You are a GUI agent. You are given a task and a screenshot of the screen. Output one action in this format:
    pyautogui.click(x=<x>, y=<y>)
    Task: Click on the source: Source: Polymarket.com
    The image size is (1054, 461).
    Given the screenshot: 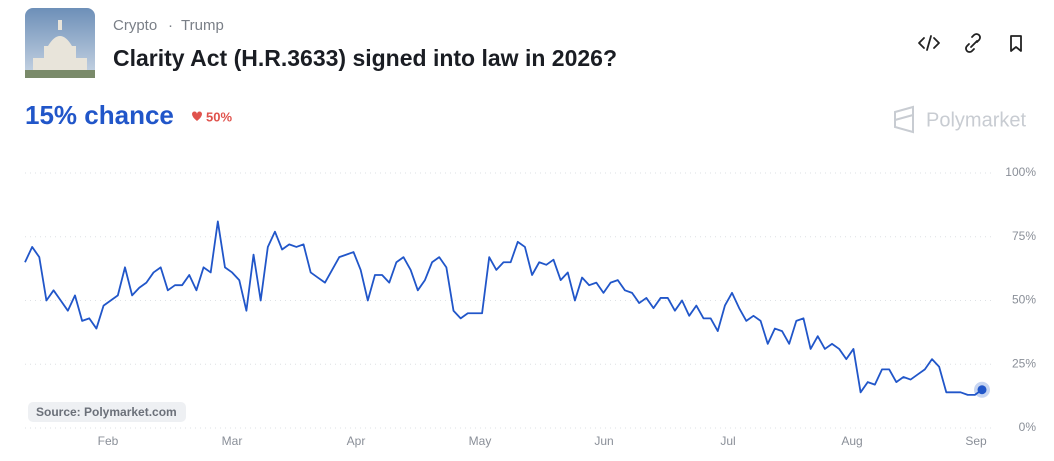 What is the action you would take?
    pyautogui.click(x=106, y=412)
    